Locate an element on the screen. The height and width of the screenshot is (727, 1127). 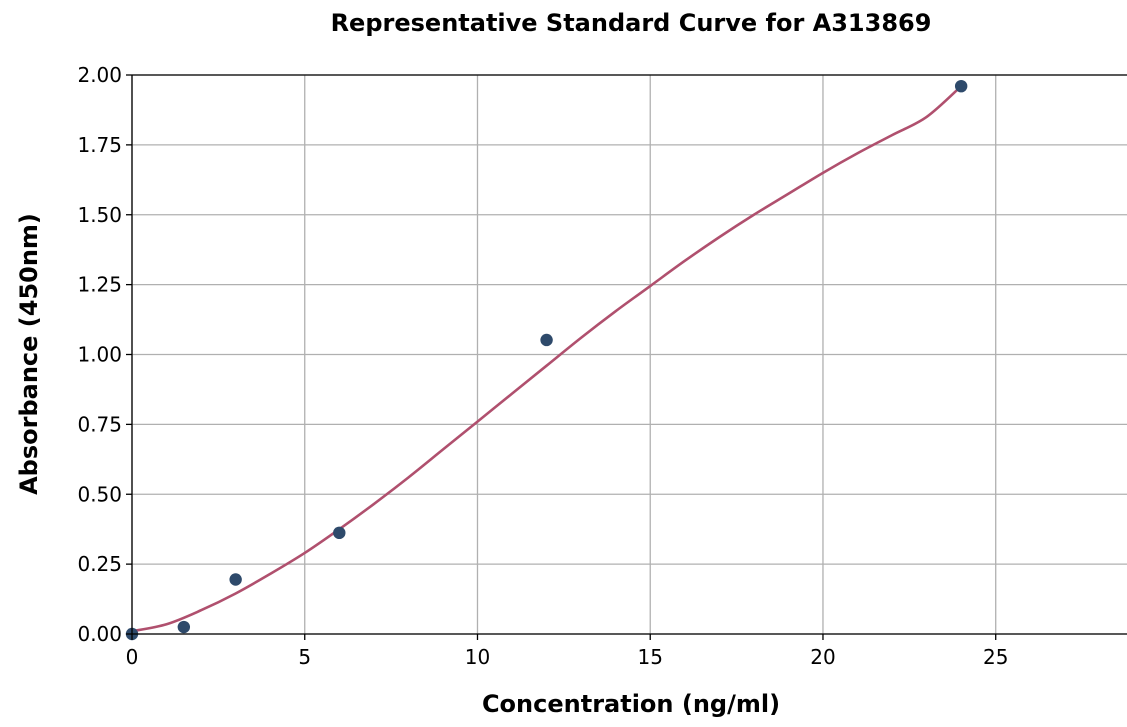
y-tick-label: 2.00 is located at coordinates (99, 75).